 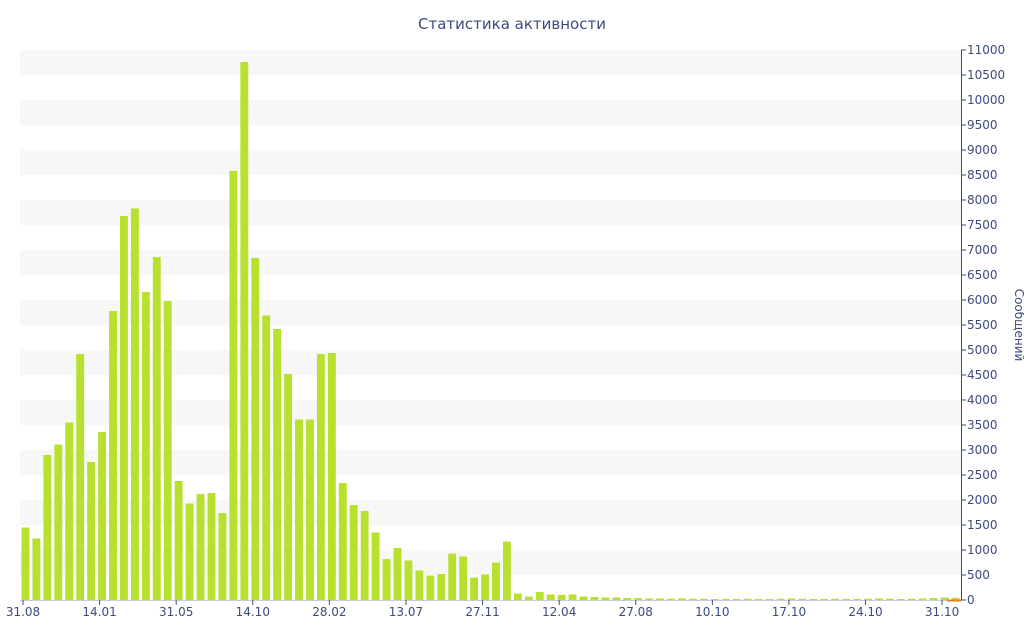 What do you see at coordinates (982, 475) in the screenshot?
I see `y-tick-label: 2500` at bounding box center [982, 475].